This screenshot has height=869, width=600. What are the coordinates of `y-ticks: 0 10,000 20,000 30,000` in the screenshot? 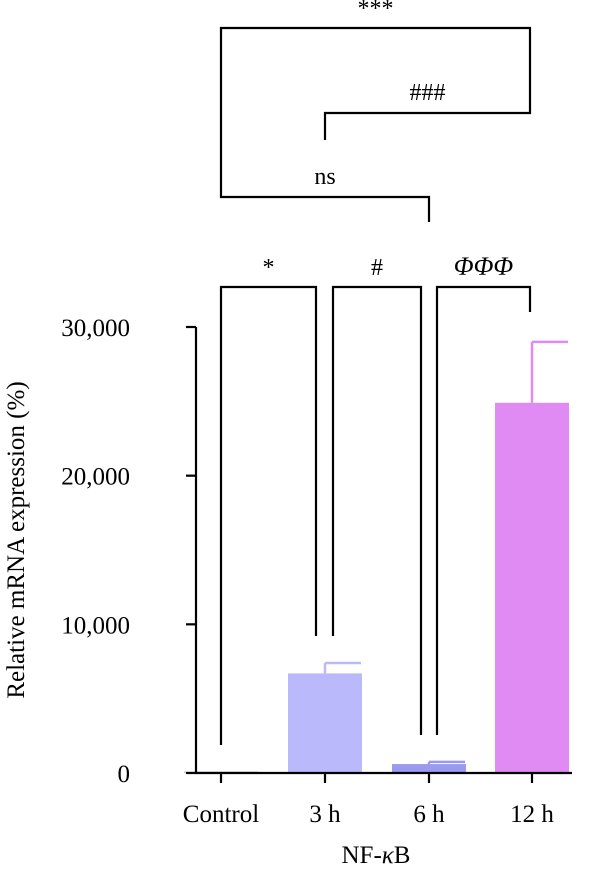 It's located at (128, 551).